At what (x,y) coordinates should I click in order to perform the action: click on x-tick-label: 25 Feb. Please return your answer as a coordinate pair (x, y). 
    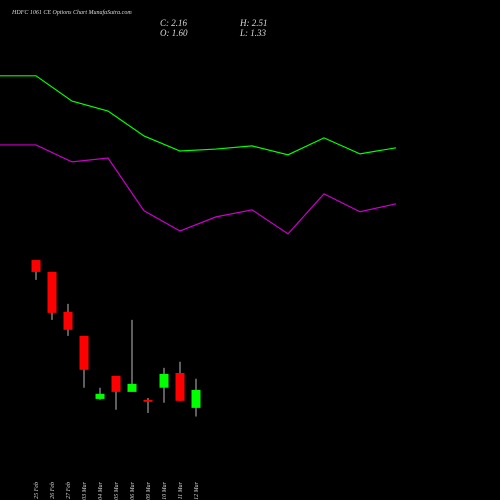
    Looking at the image, I should click on (37, 490).